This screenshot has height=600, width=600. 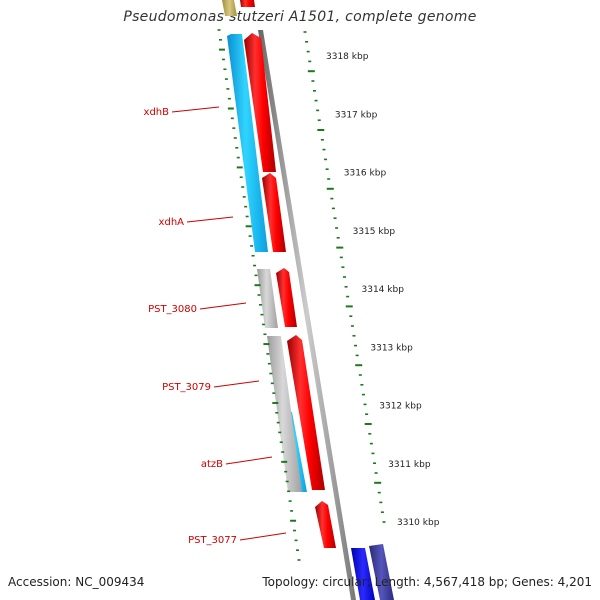 I want to click on gene-label: PST_3077, so click(x=212, y=540).